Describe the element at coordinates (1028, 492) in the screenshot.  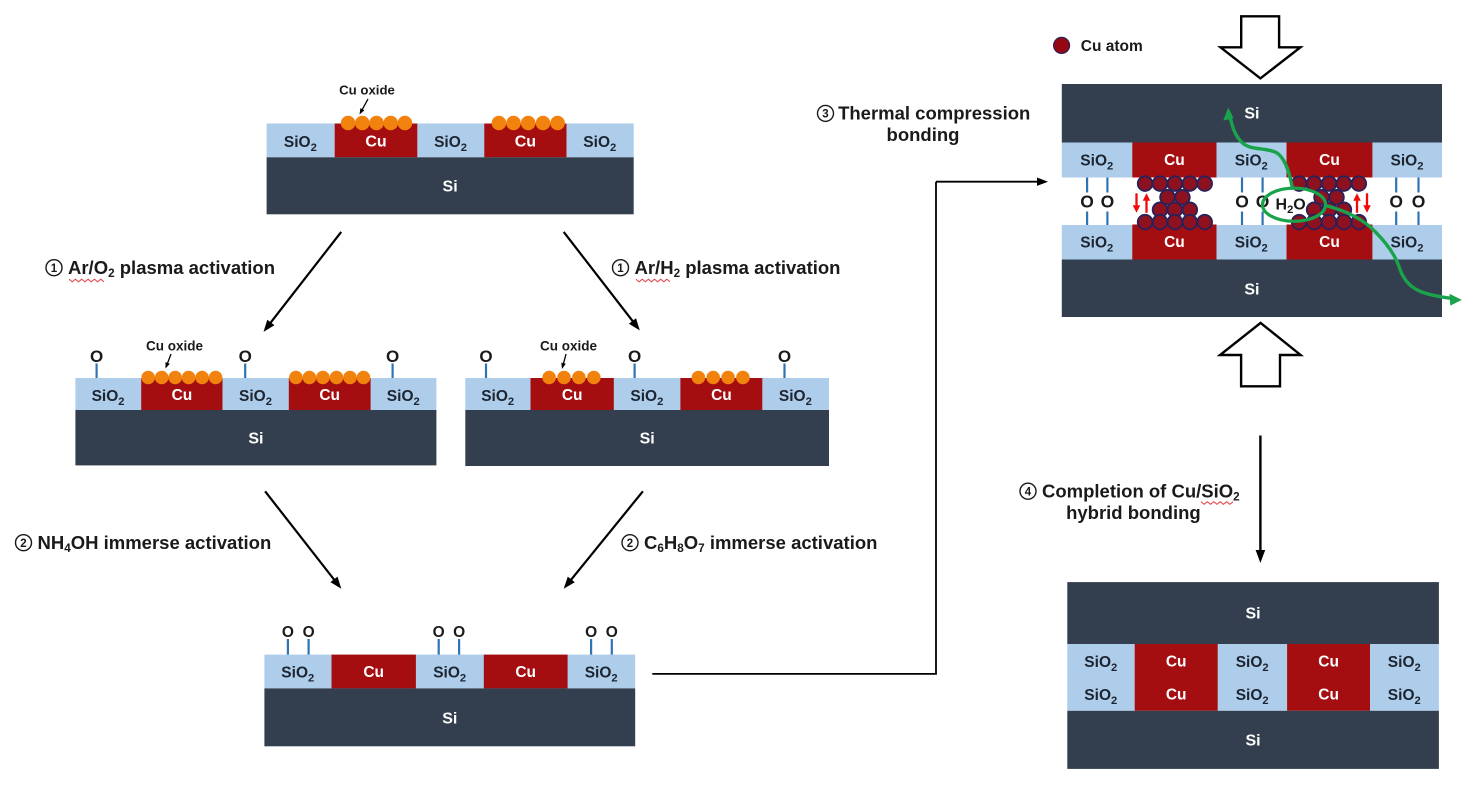
I see `svg-text: 4` at that location.